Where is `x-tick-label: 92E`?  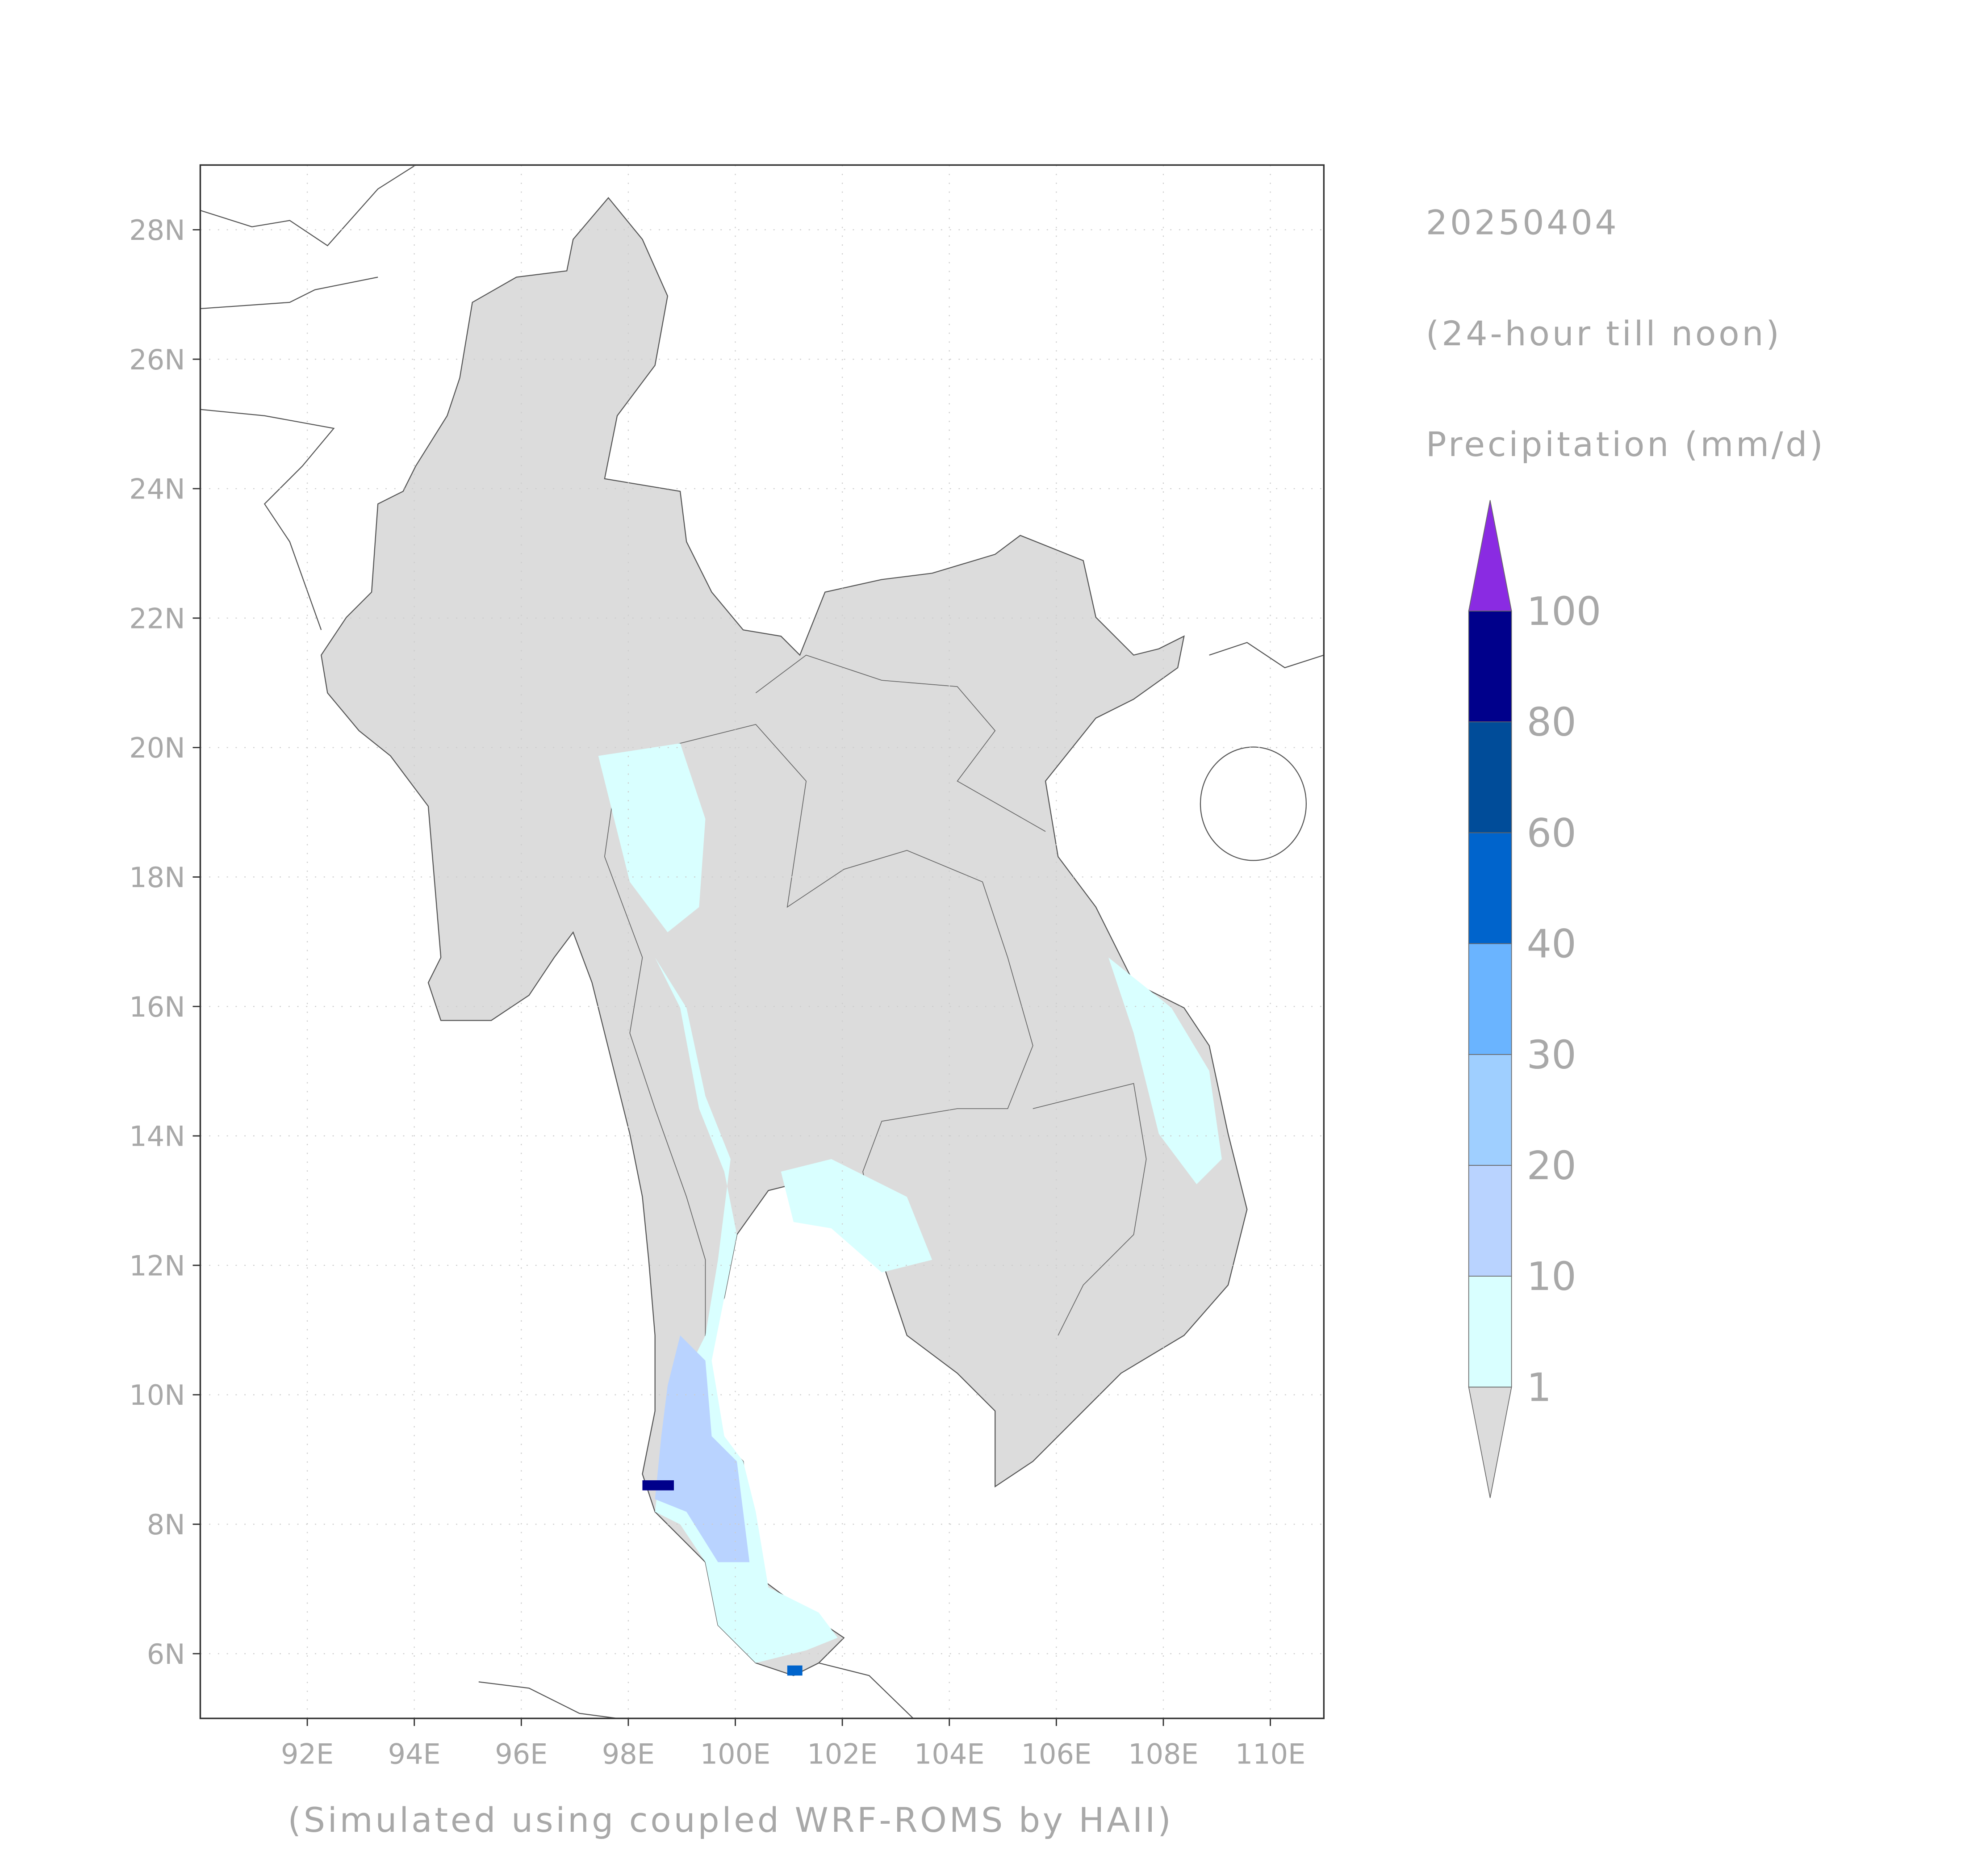
x-tick-label: 92E is located at coordinates (307, 1754).